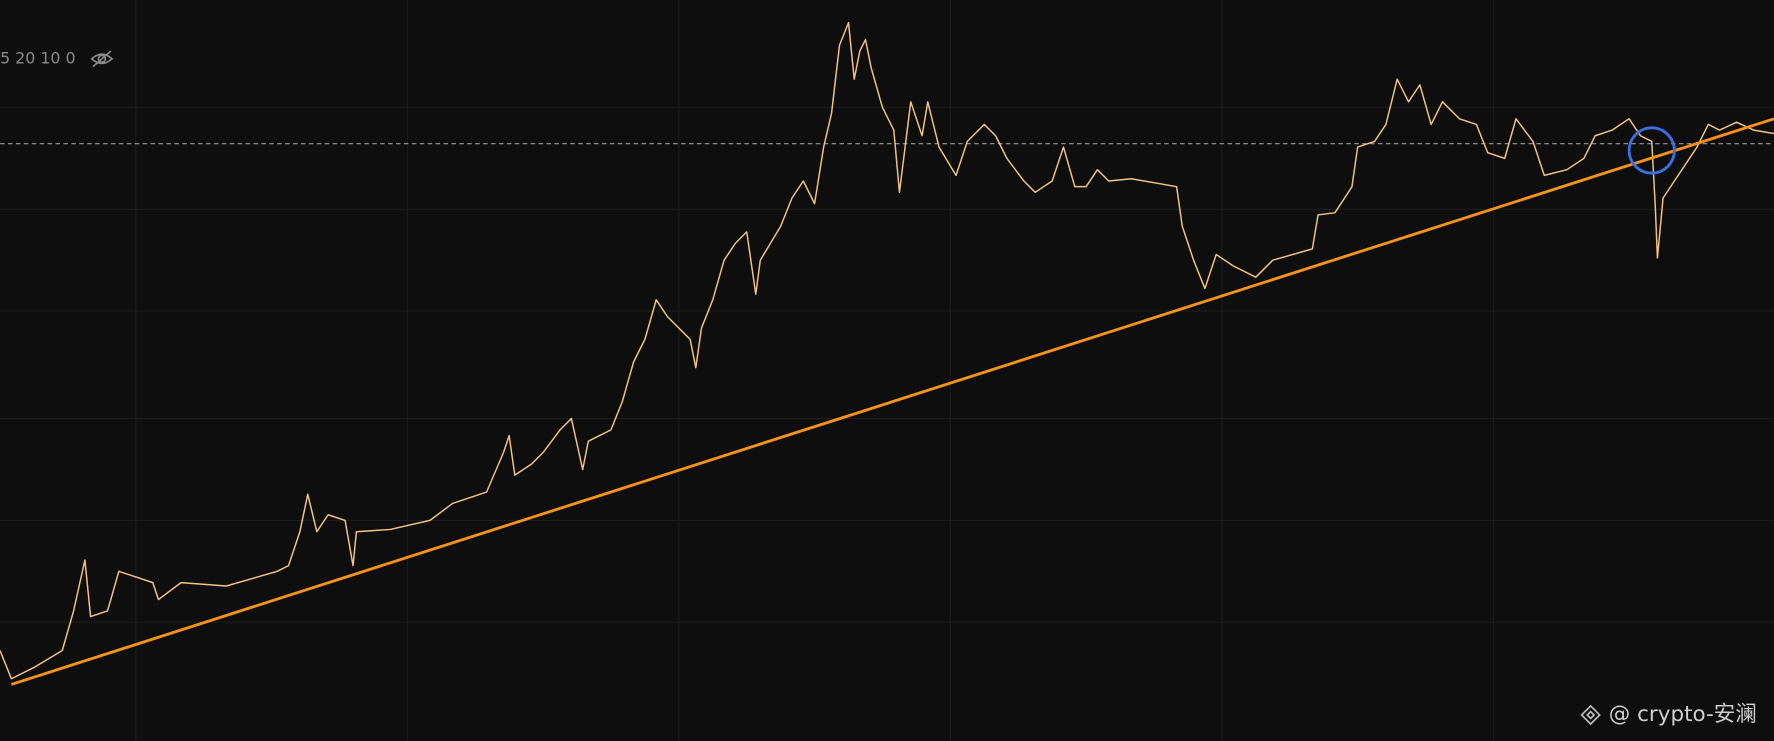 The width and height of the screenshot is (1774, 741). Describe the element at coordinates (102, 59) in the screenshot. I see `hide-icon` at that location.